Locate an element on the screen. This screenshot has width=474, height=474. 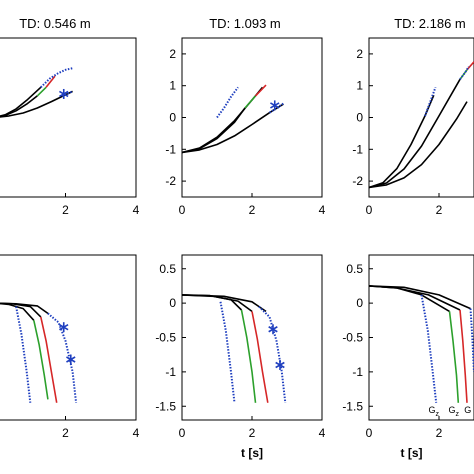
panel-title: TD: 0.546 m is located at coordinates (55, 23).